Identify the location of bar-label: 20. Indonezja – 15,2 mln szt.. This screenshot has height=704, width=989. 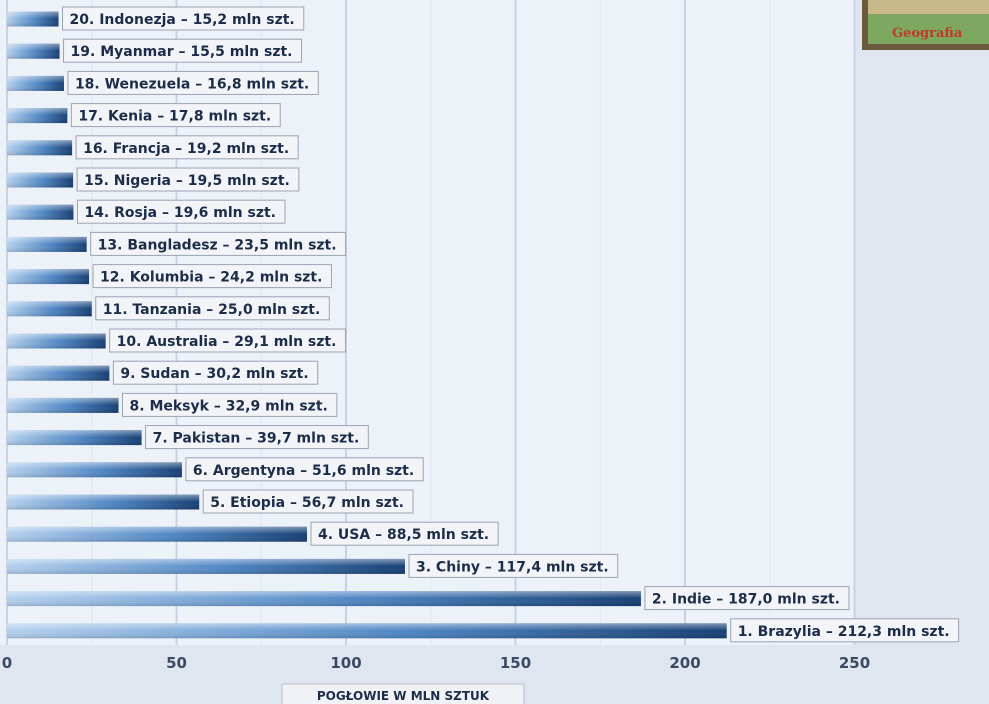
(183, 18).